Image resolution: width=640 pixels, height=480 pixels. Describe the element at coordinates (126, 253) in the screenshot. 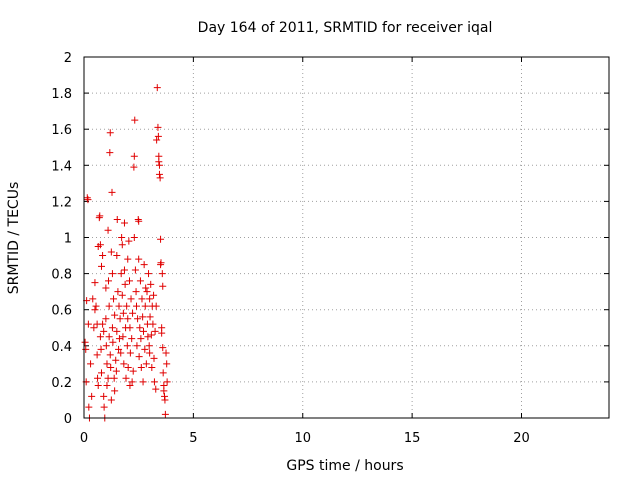

I see `data-points` at that location.